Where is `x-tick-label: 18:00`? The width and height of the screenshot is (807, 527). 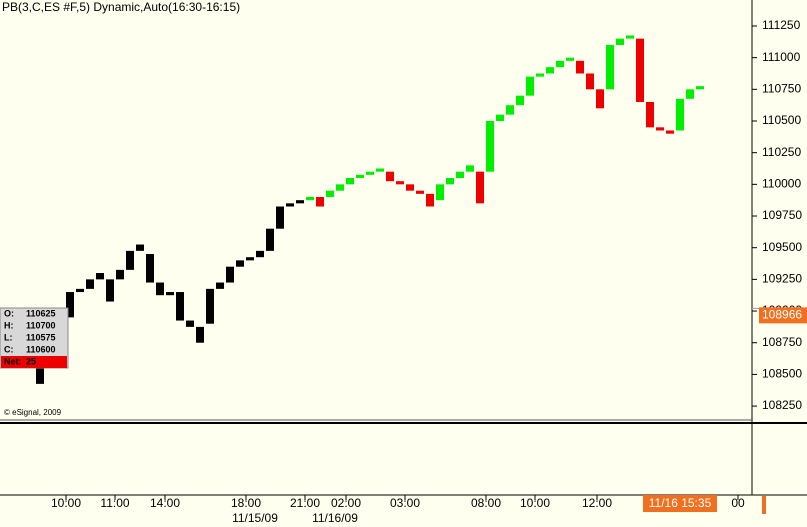 x-tick-label: 18:00 is located at coordinates (246, 503).